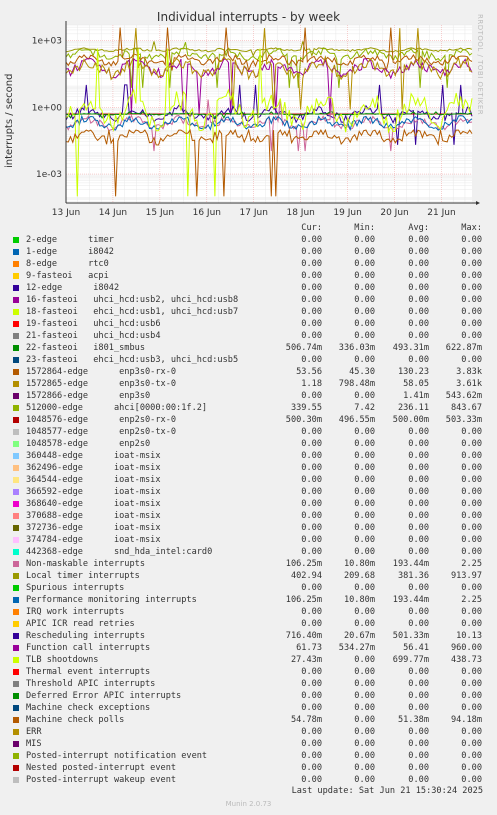 This screenshot has width=497, height=815. What do you see at coordinates (93, 504) in the screenshot?
I see `legend-label: 368640-edge ioat-msix` at bounding box center [93, 504].